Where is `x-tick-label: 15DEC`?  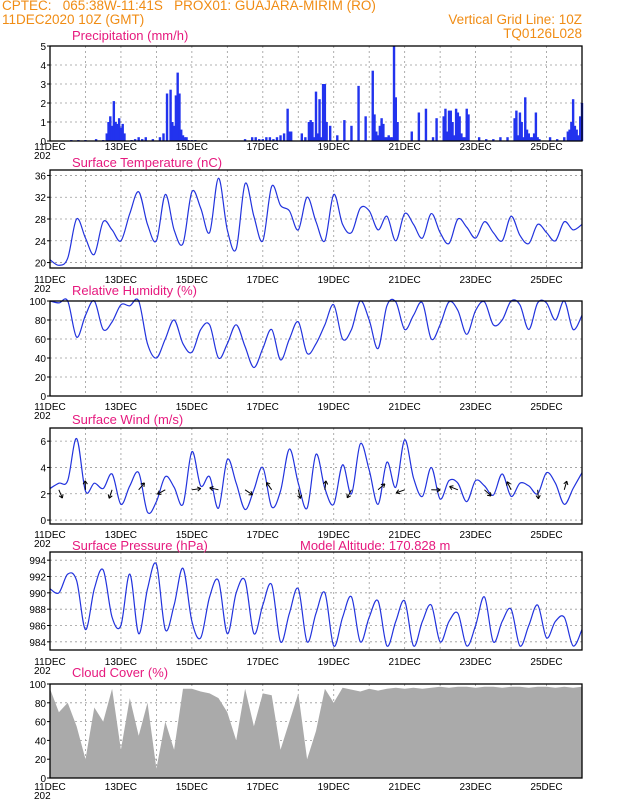
x-tick-label: 15DEC is located at coordinates (192, 662).